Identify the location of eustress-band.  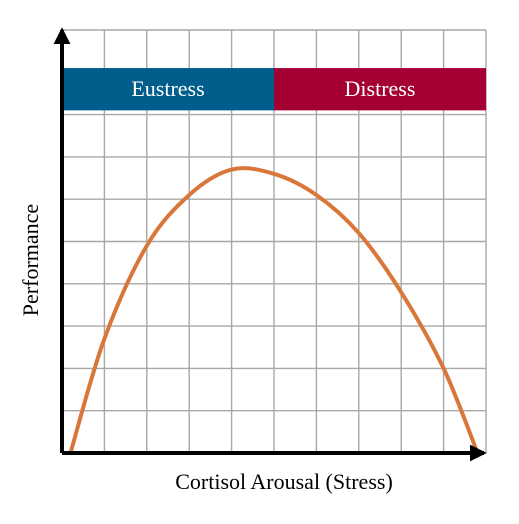
(168, 89).